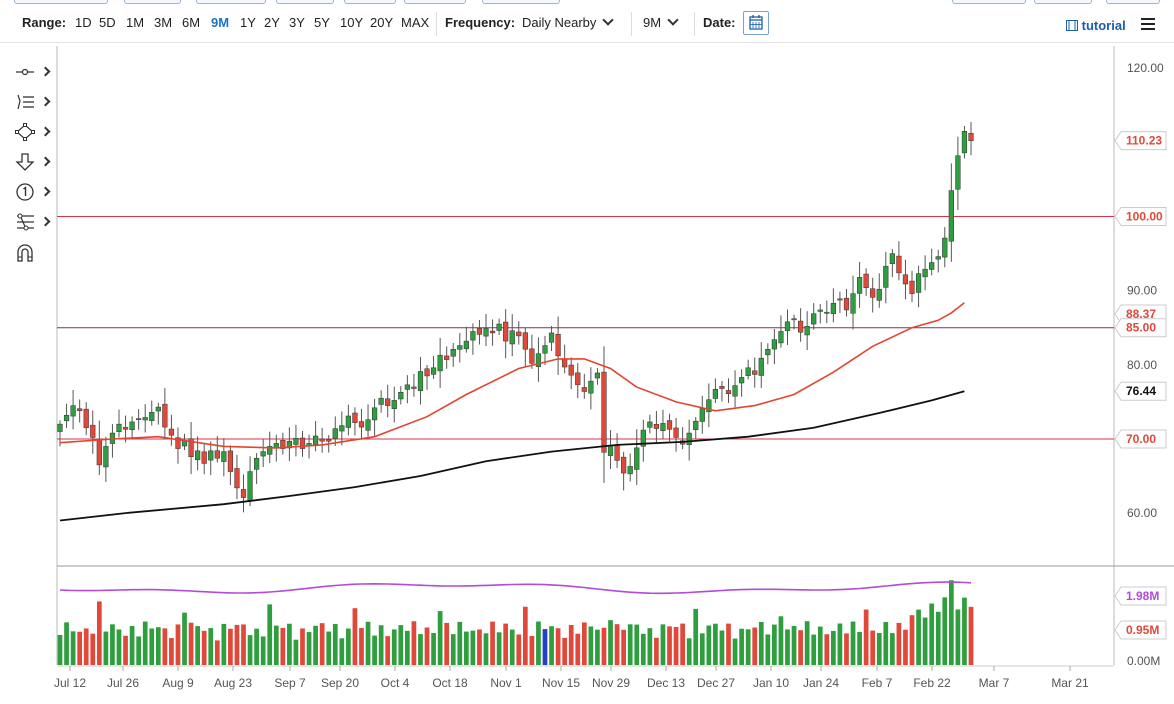 The width and height of the screenshot is (1174, 704). I want to click on range-max-button: MAX, so click(415, 22).